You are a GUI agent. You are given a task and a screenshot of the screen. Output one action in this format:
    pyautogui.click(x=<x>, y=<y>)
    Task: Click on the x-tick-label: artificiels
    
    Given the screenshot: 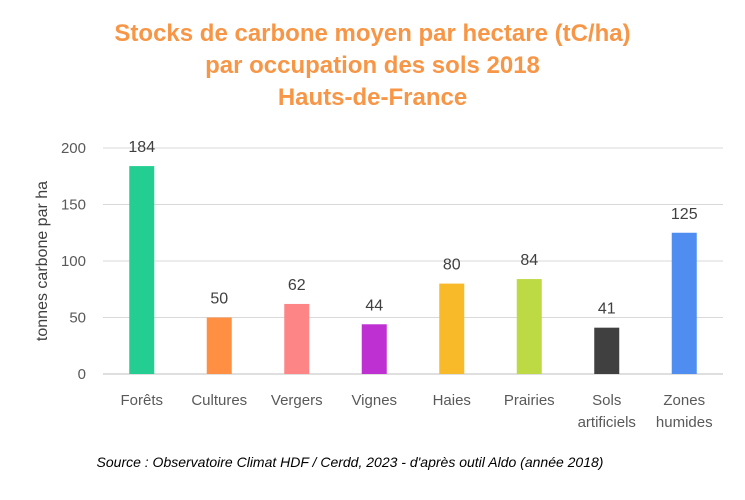 What is the action you would take?
    pyautogui.click(x=607, y=422)
    